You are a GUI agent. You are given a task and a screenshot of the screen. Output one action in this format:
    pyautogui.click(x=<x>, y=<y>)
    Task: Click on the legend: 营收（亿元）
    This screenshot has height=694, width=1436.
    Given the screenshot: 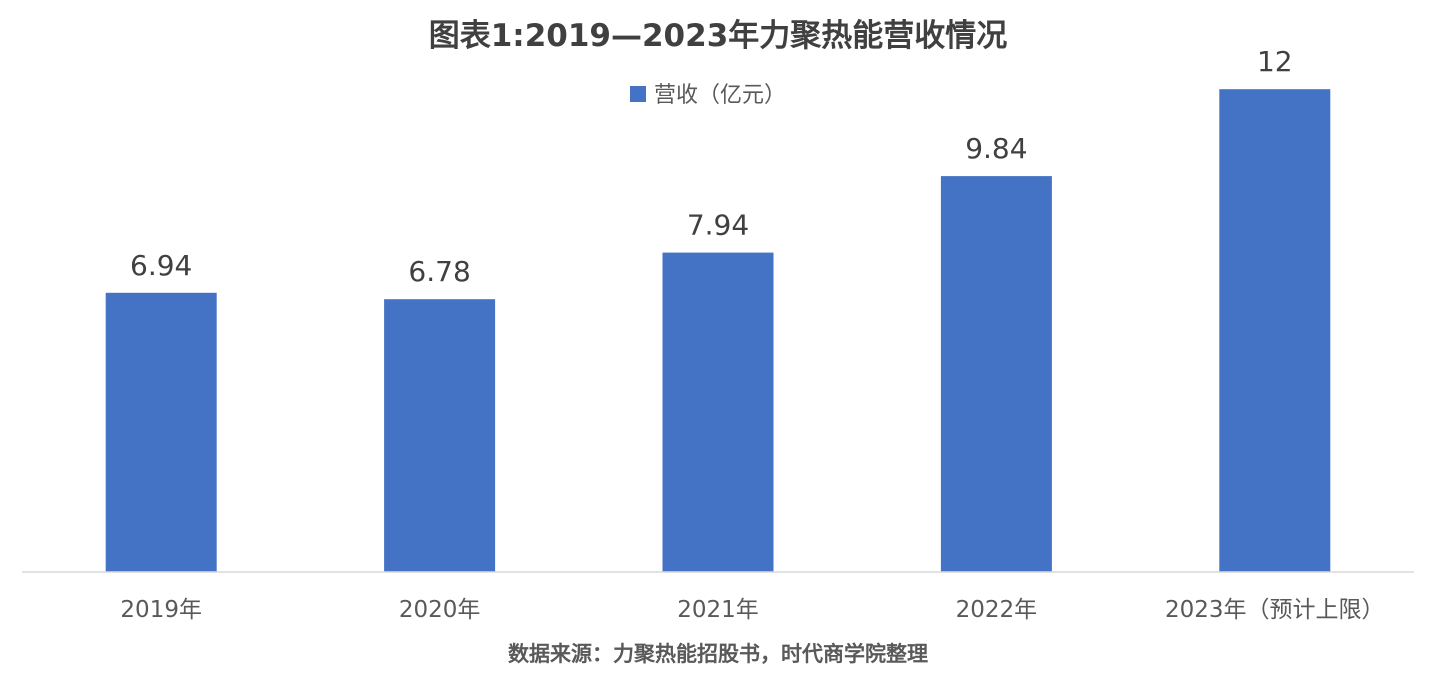 What is the action you would take?
    pyautogui.click(x=708, y=95)
    